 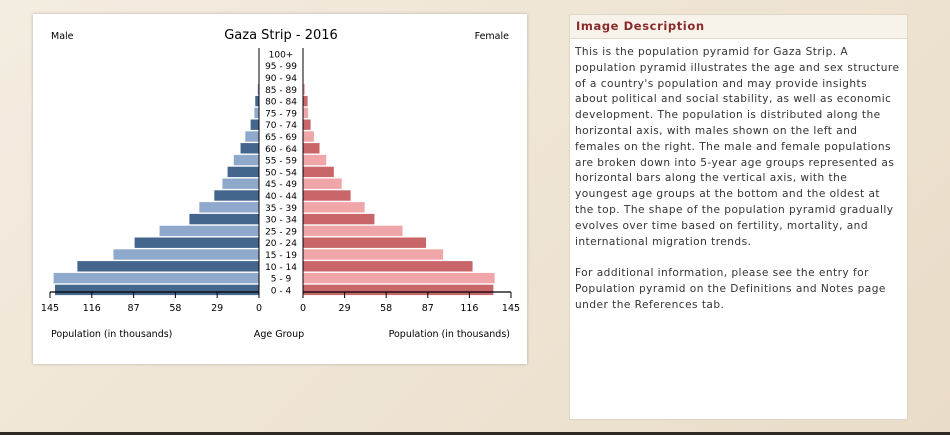 I want to click on age-group-label: 60 - 64, so click(x=281, y=150).